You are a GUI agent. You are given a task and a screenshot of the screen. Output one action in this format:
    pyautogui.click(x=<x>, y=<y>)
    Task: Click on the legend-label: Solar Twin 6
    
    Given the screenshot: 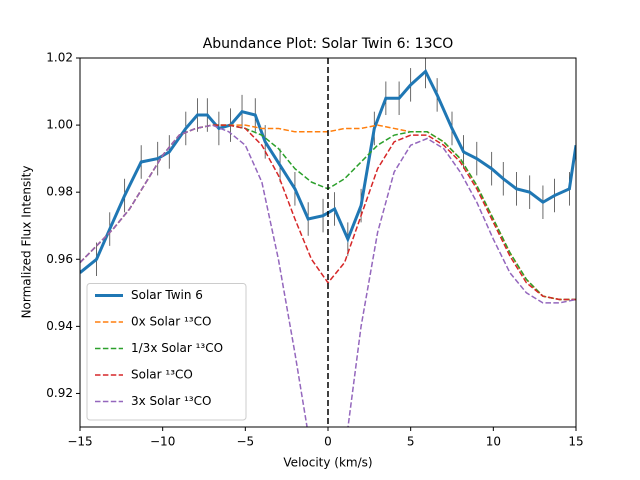 What is the action you would take?
    pyautogui.click(x=167, y=295)
    